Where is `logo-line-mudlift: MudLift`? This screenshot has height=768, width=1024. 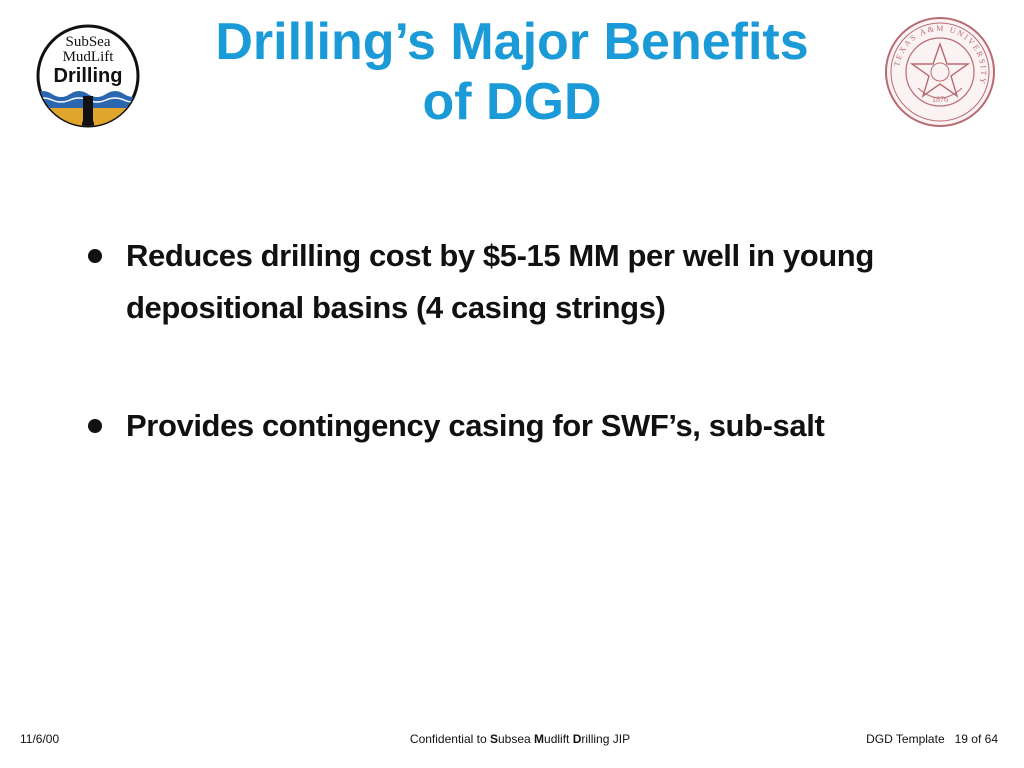 logo-line-mudlift: MudLift is located at coordinates (89, 57).